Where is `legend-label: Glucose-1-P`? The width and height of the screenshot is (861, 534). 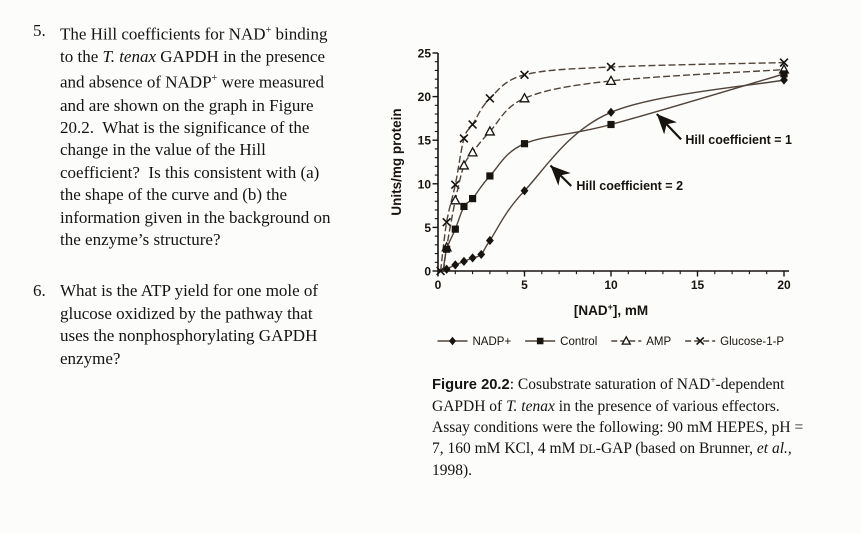 legend-label: Glucose-1-P is located at coordinates (752, 342).